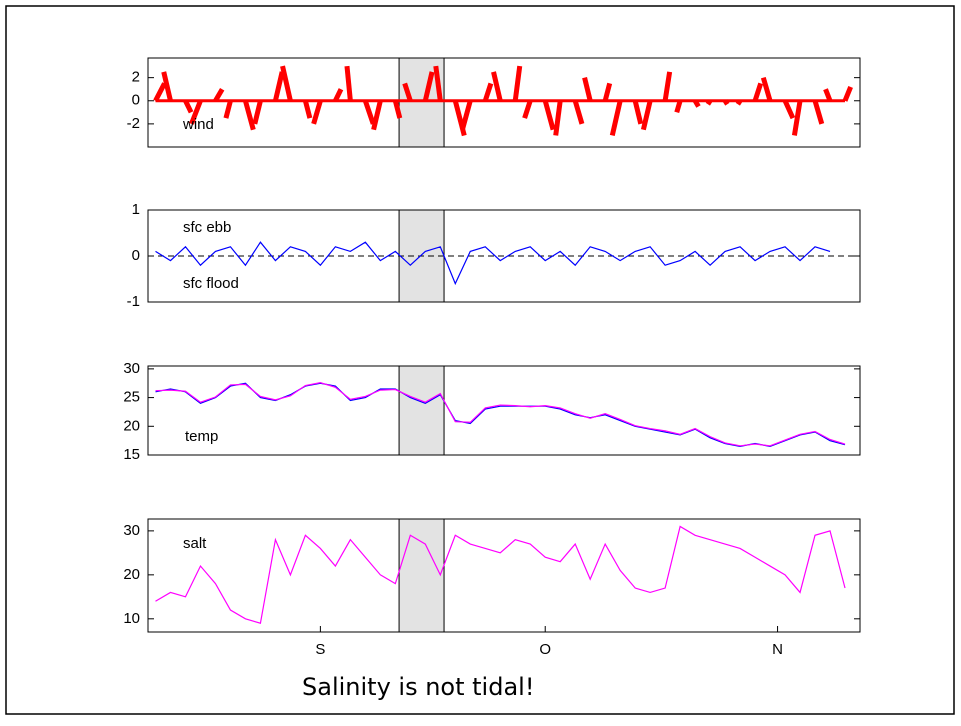  I want to click on panel-label: temp, so click(201, 436).